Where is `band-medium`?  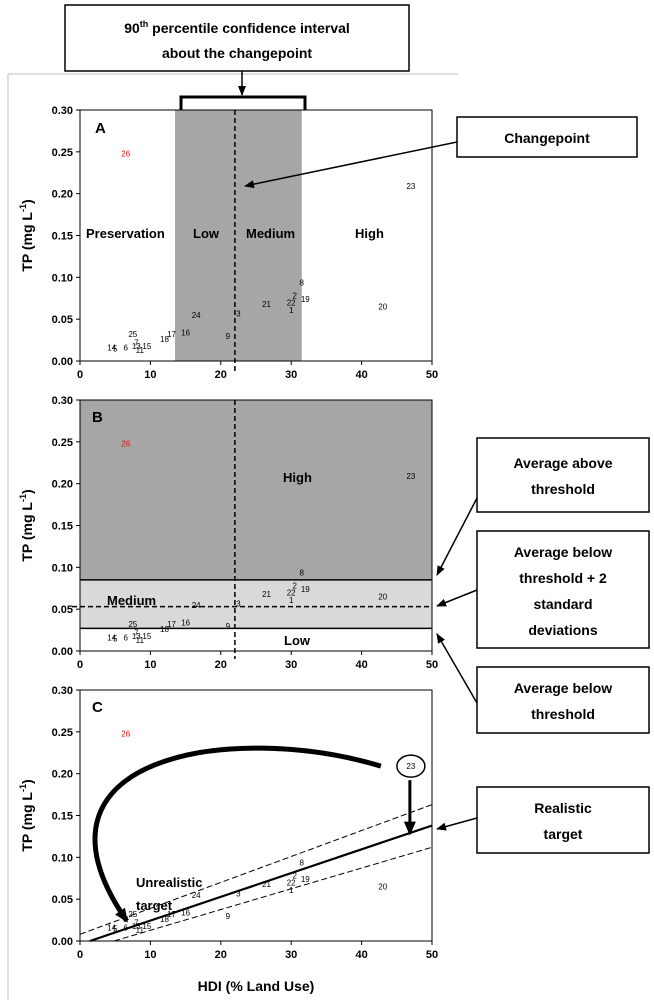
band-medium is located at coordinates (256, 604).